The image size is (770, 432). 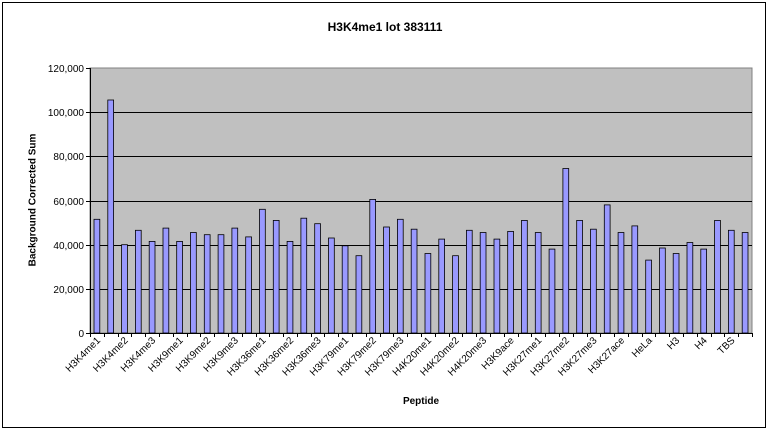 What do you see at coordinates (701, 343) in the screenshot?
I see `x-tick-label: H4` at bounding box center [701, 343].